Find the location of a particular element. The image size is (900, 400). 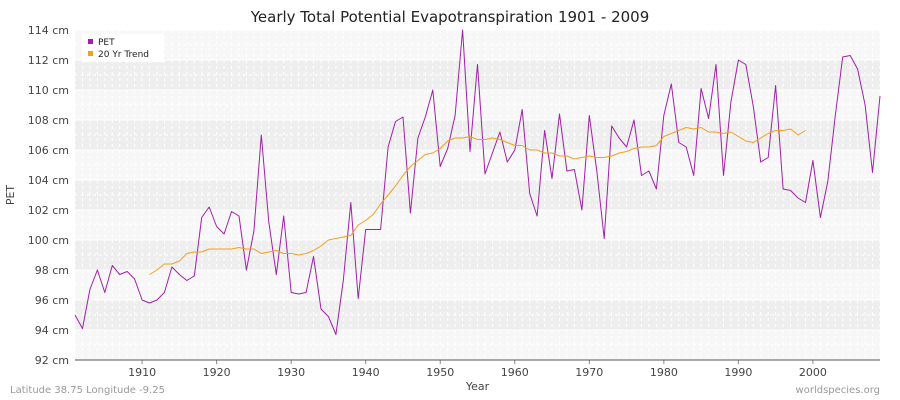

y-tick-label: 92 cm is located at coordinates (52, 360).